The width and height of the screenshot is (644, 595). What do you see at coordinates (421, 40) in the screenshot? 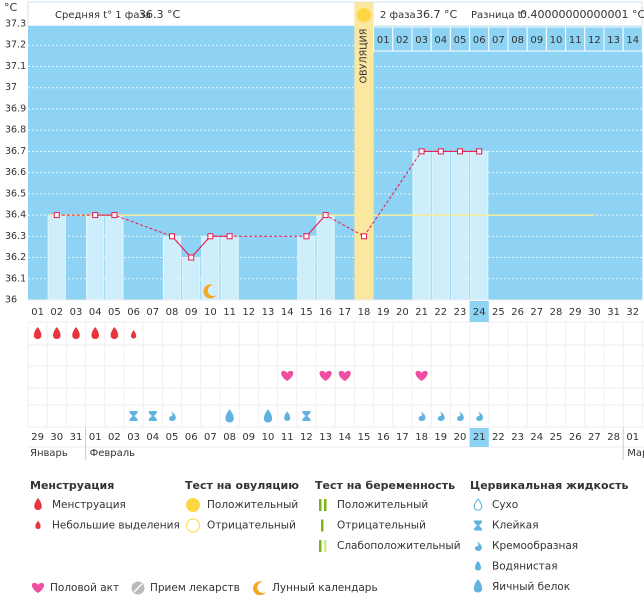
I see `phase2-day: 03` at bounding box center [421, 40].